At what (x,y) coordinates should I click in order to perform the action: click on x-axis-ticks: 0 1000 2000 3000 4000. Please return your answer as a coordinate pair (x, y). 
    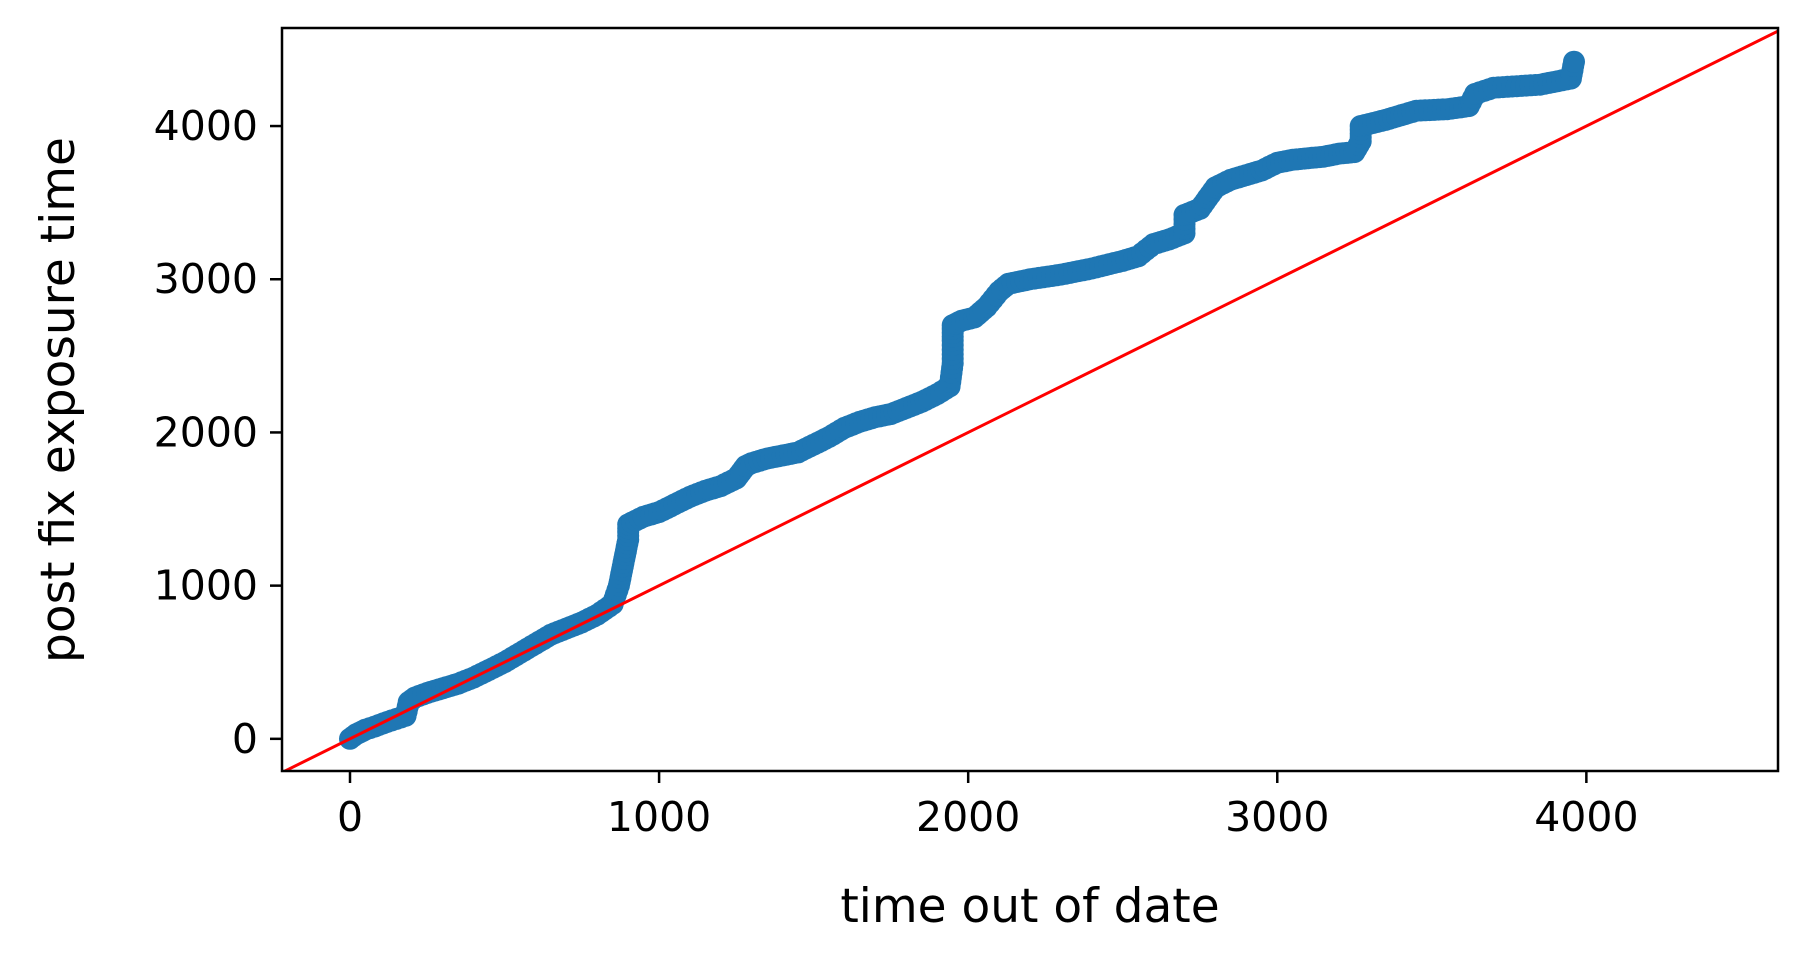
    Looking at the image, I should click on (988, 806).